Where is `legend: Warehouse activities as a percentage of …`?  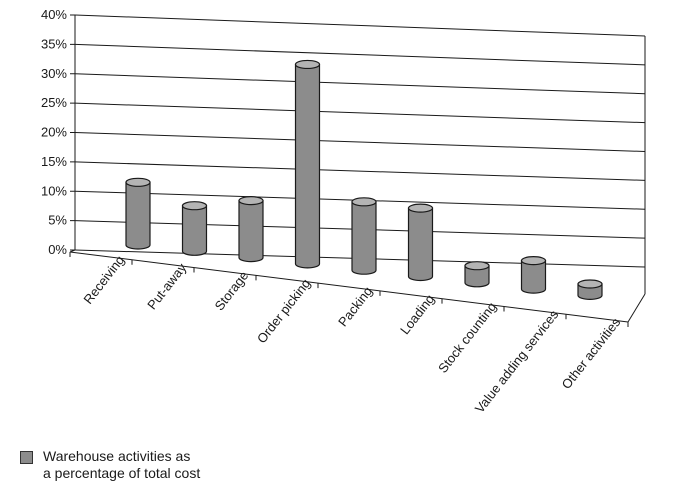 legend: Warehouse activities as a percentage of … is located at coordinates (110, 465).